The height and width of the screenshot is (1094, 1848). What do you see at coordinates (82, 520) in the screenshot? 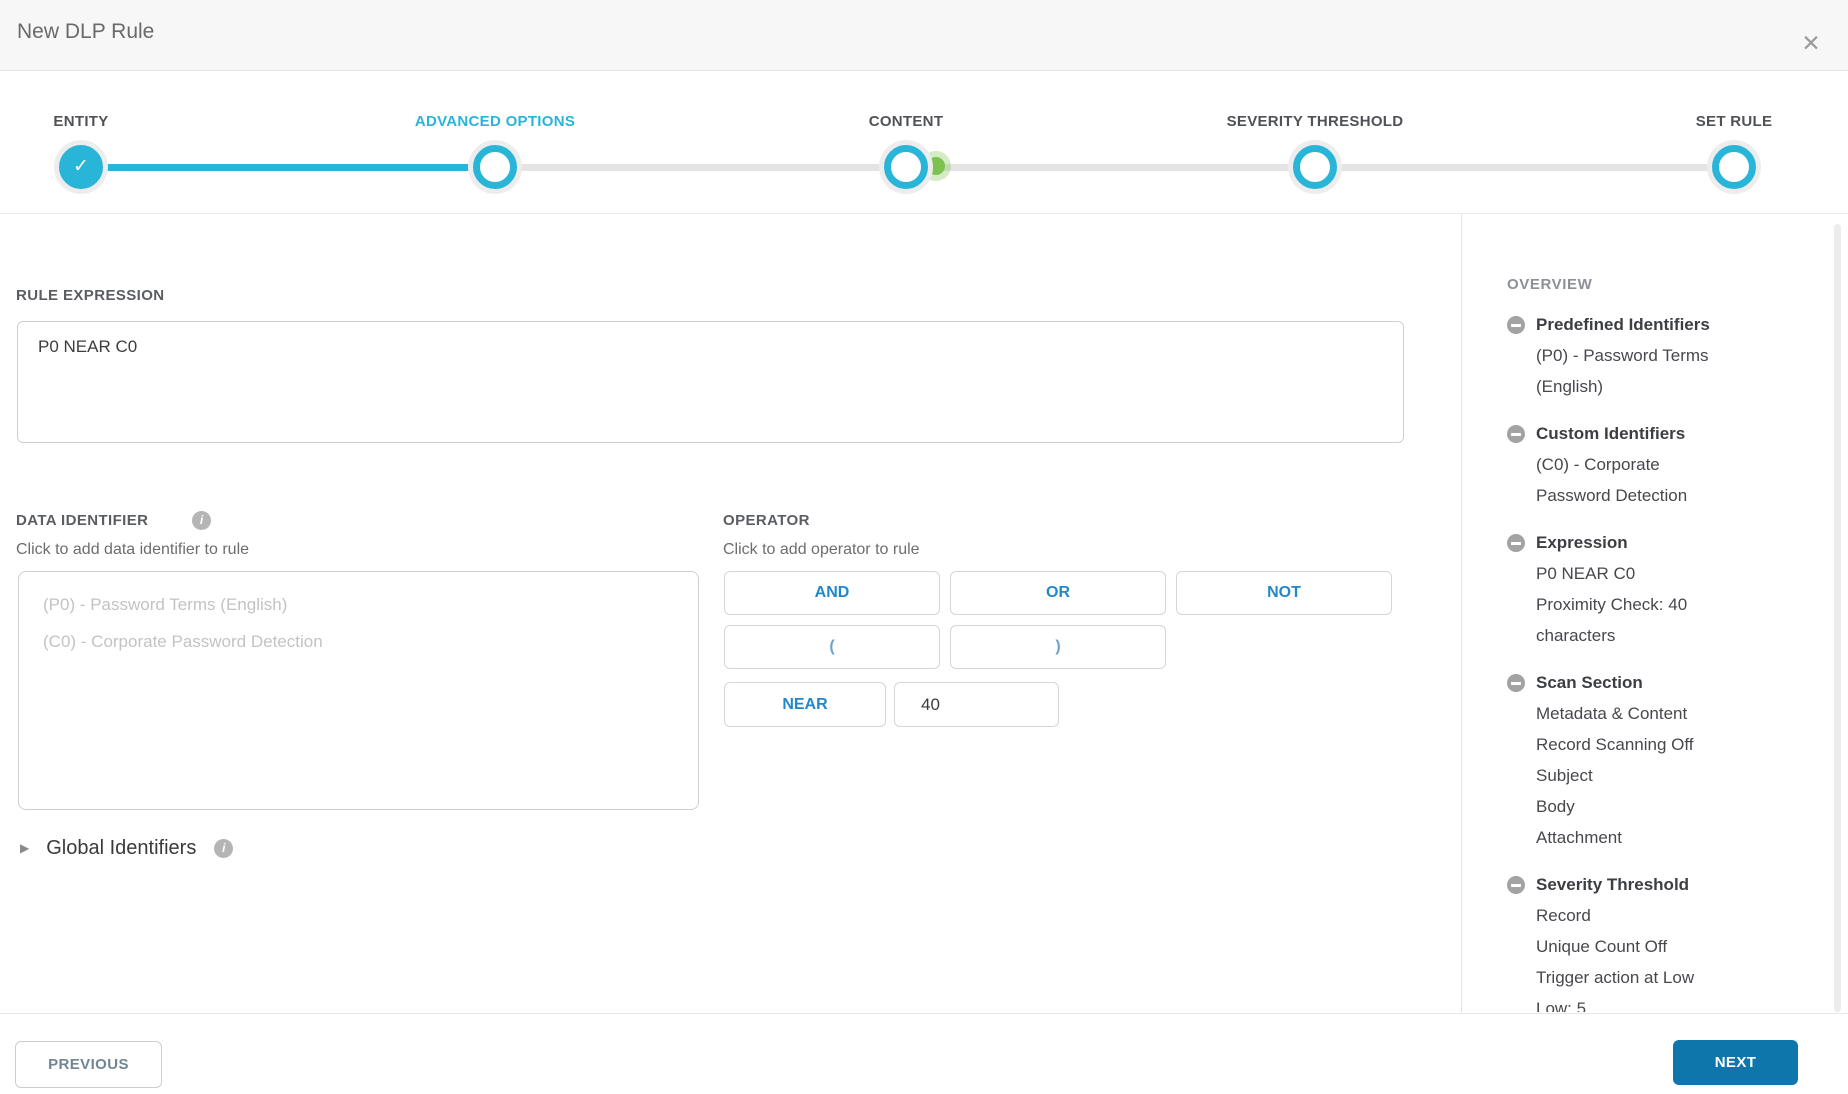
I see `data-identifier-label: DATA IDENTIFIER` at bounding box center [82, 520].